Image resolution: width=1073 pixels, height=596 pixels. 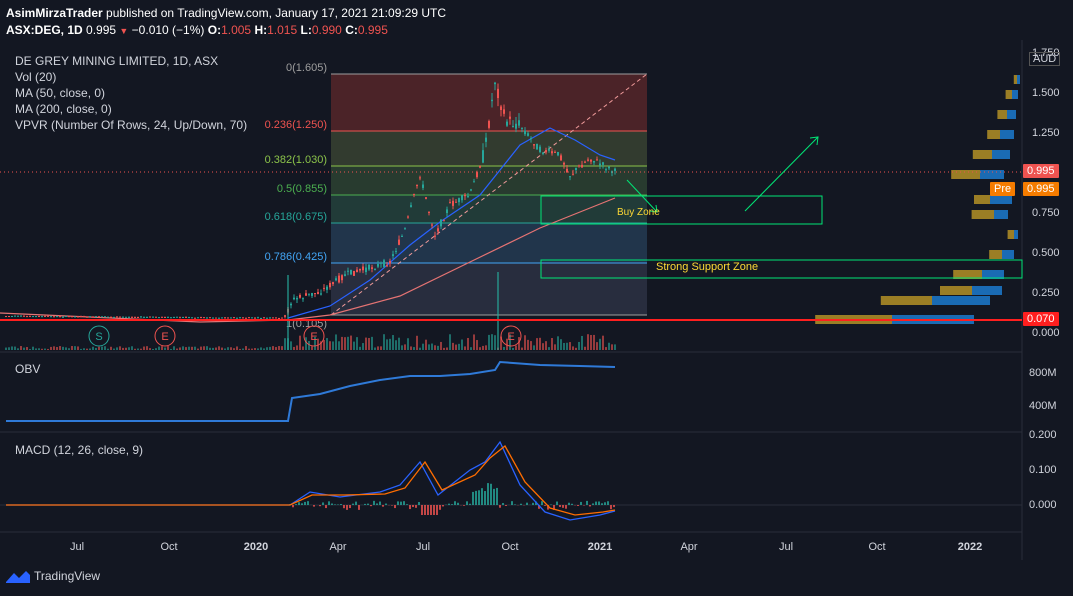 I want to click on legend-ma50: MA (50, close, 0), so click(x=60, y=93).